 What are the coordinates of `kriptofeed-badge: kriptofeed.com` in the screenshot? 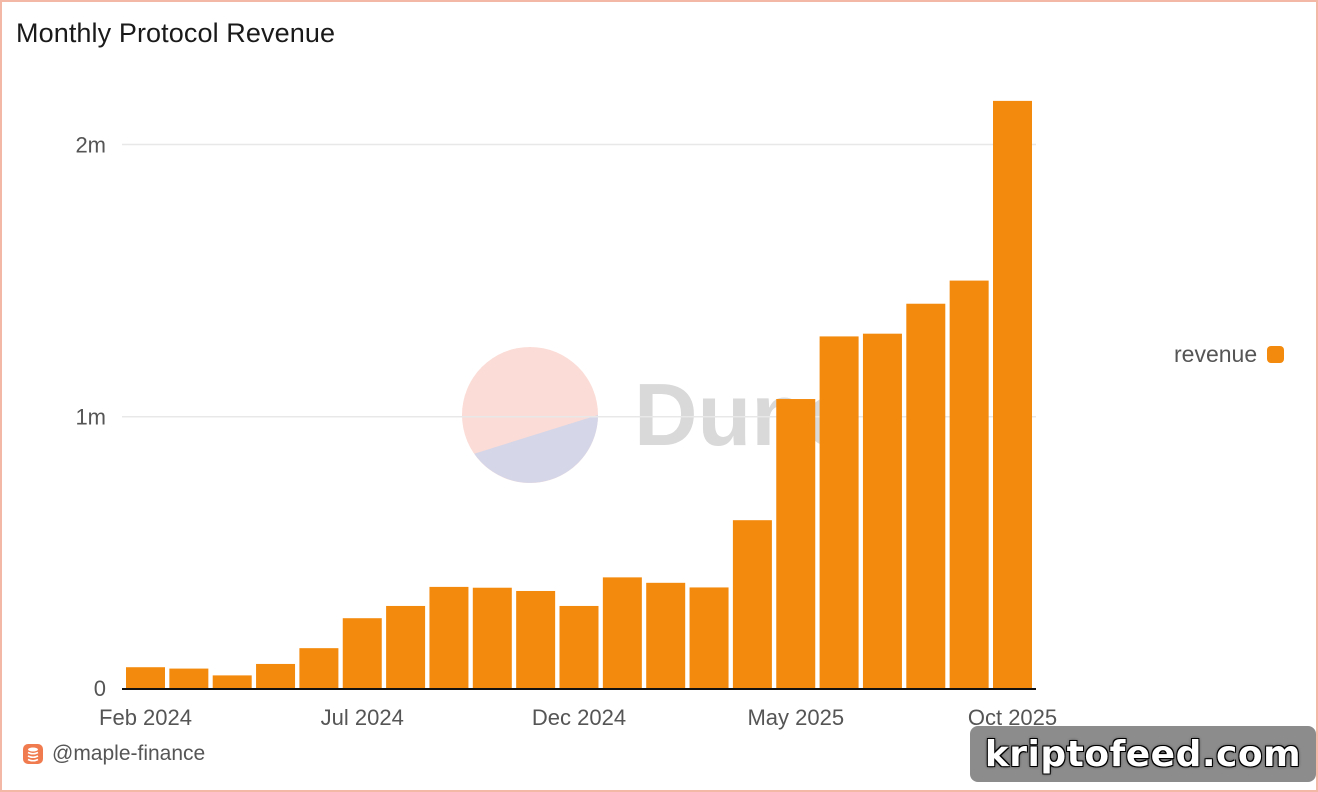 It's located at (1143, 754).